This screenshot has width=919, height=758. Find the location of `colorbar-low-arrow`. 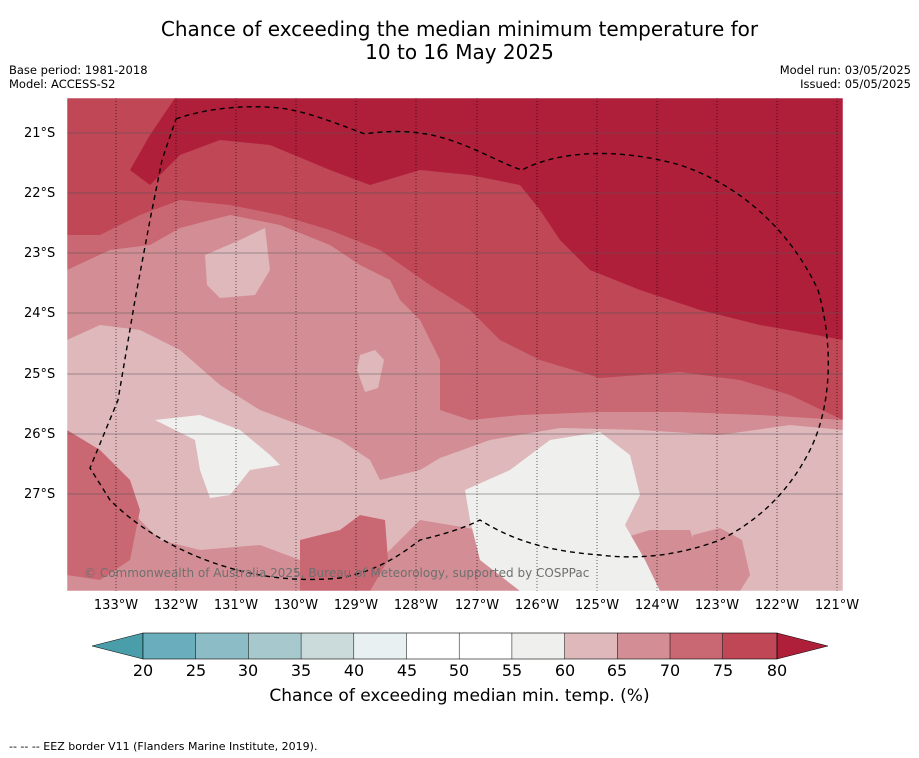

colorbar-low-arrow is located at coordinates (117, 646).